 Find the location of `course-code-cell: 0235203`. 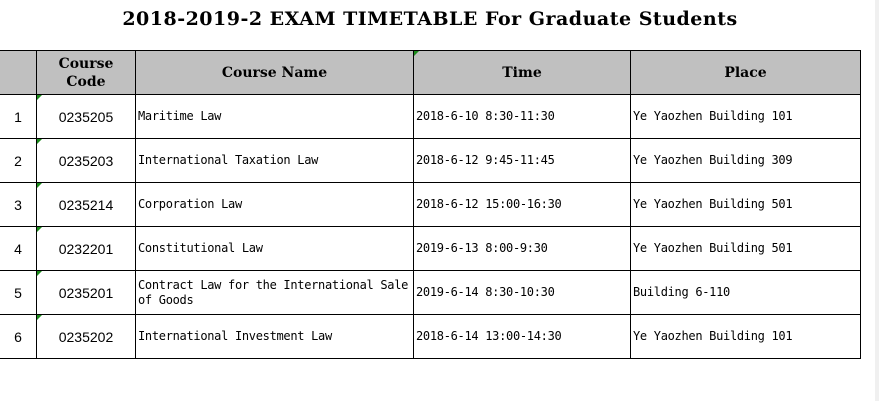

course-code-cell: 0235203 is located at coordinates (86, 160).